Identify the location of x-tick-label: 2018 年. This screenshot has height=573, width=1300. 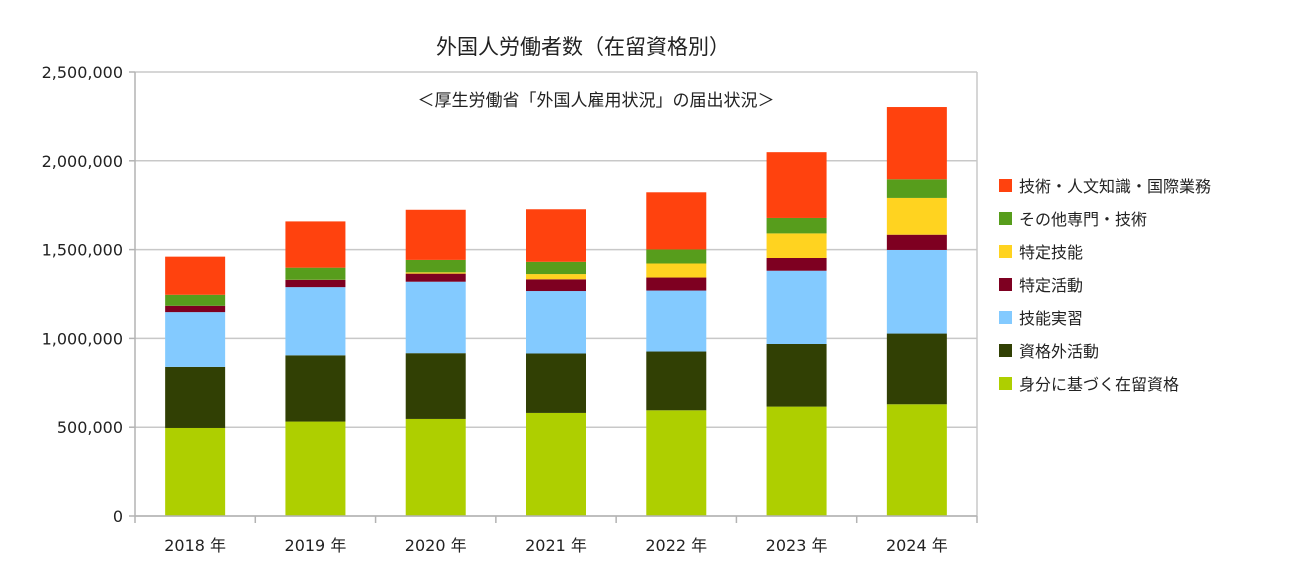
(195, 545).